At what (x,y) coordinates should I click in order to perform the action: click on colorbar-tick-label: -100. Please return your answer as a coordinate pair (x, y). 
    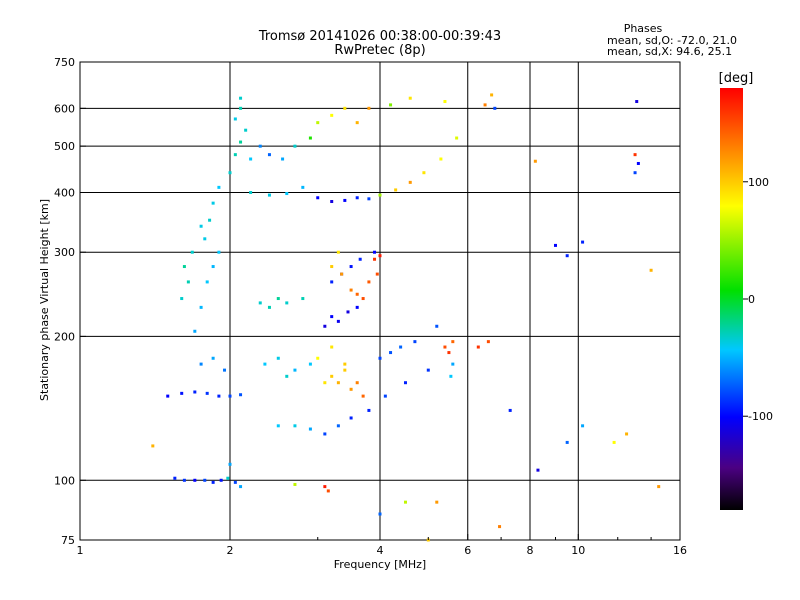
    Looking at the image, I should click on (760, 416).